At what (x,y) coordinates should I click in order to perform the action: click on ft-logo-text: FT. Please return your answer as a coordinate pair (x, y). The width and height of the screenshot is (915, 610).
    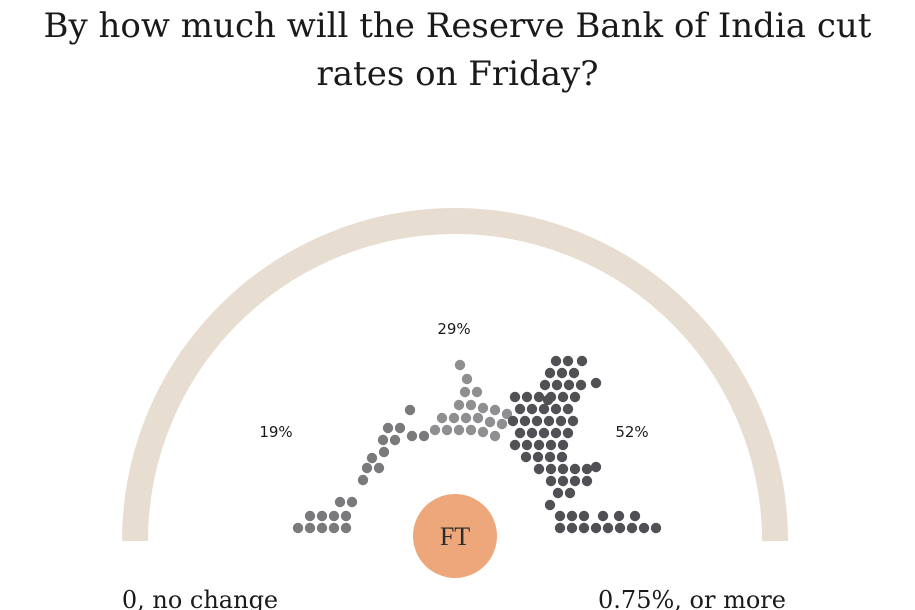
    Looking at the image, I should click on (455, 536).